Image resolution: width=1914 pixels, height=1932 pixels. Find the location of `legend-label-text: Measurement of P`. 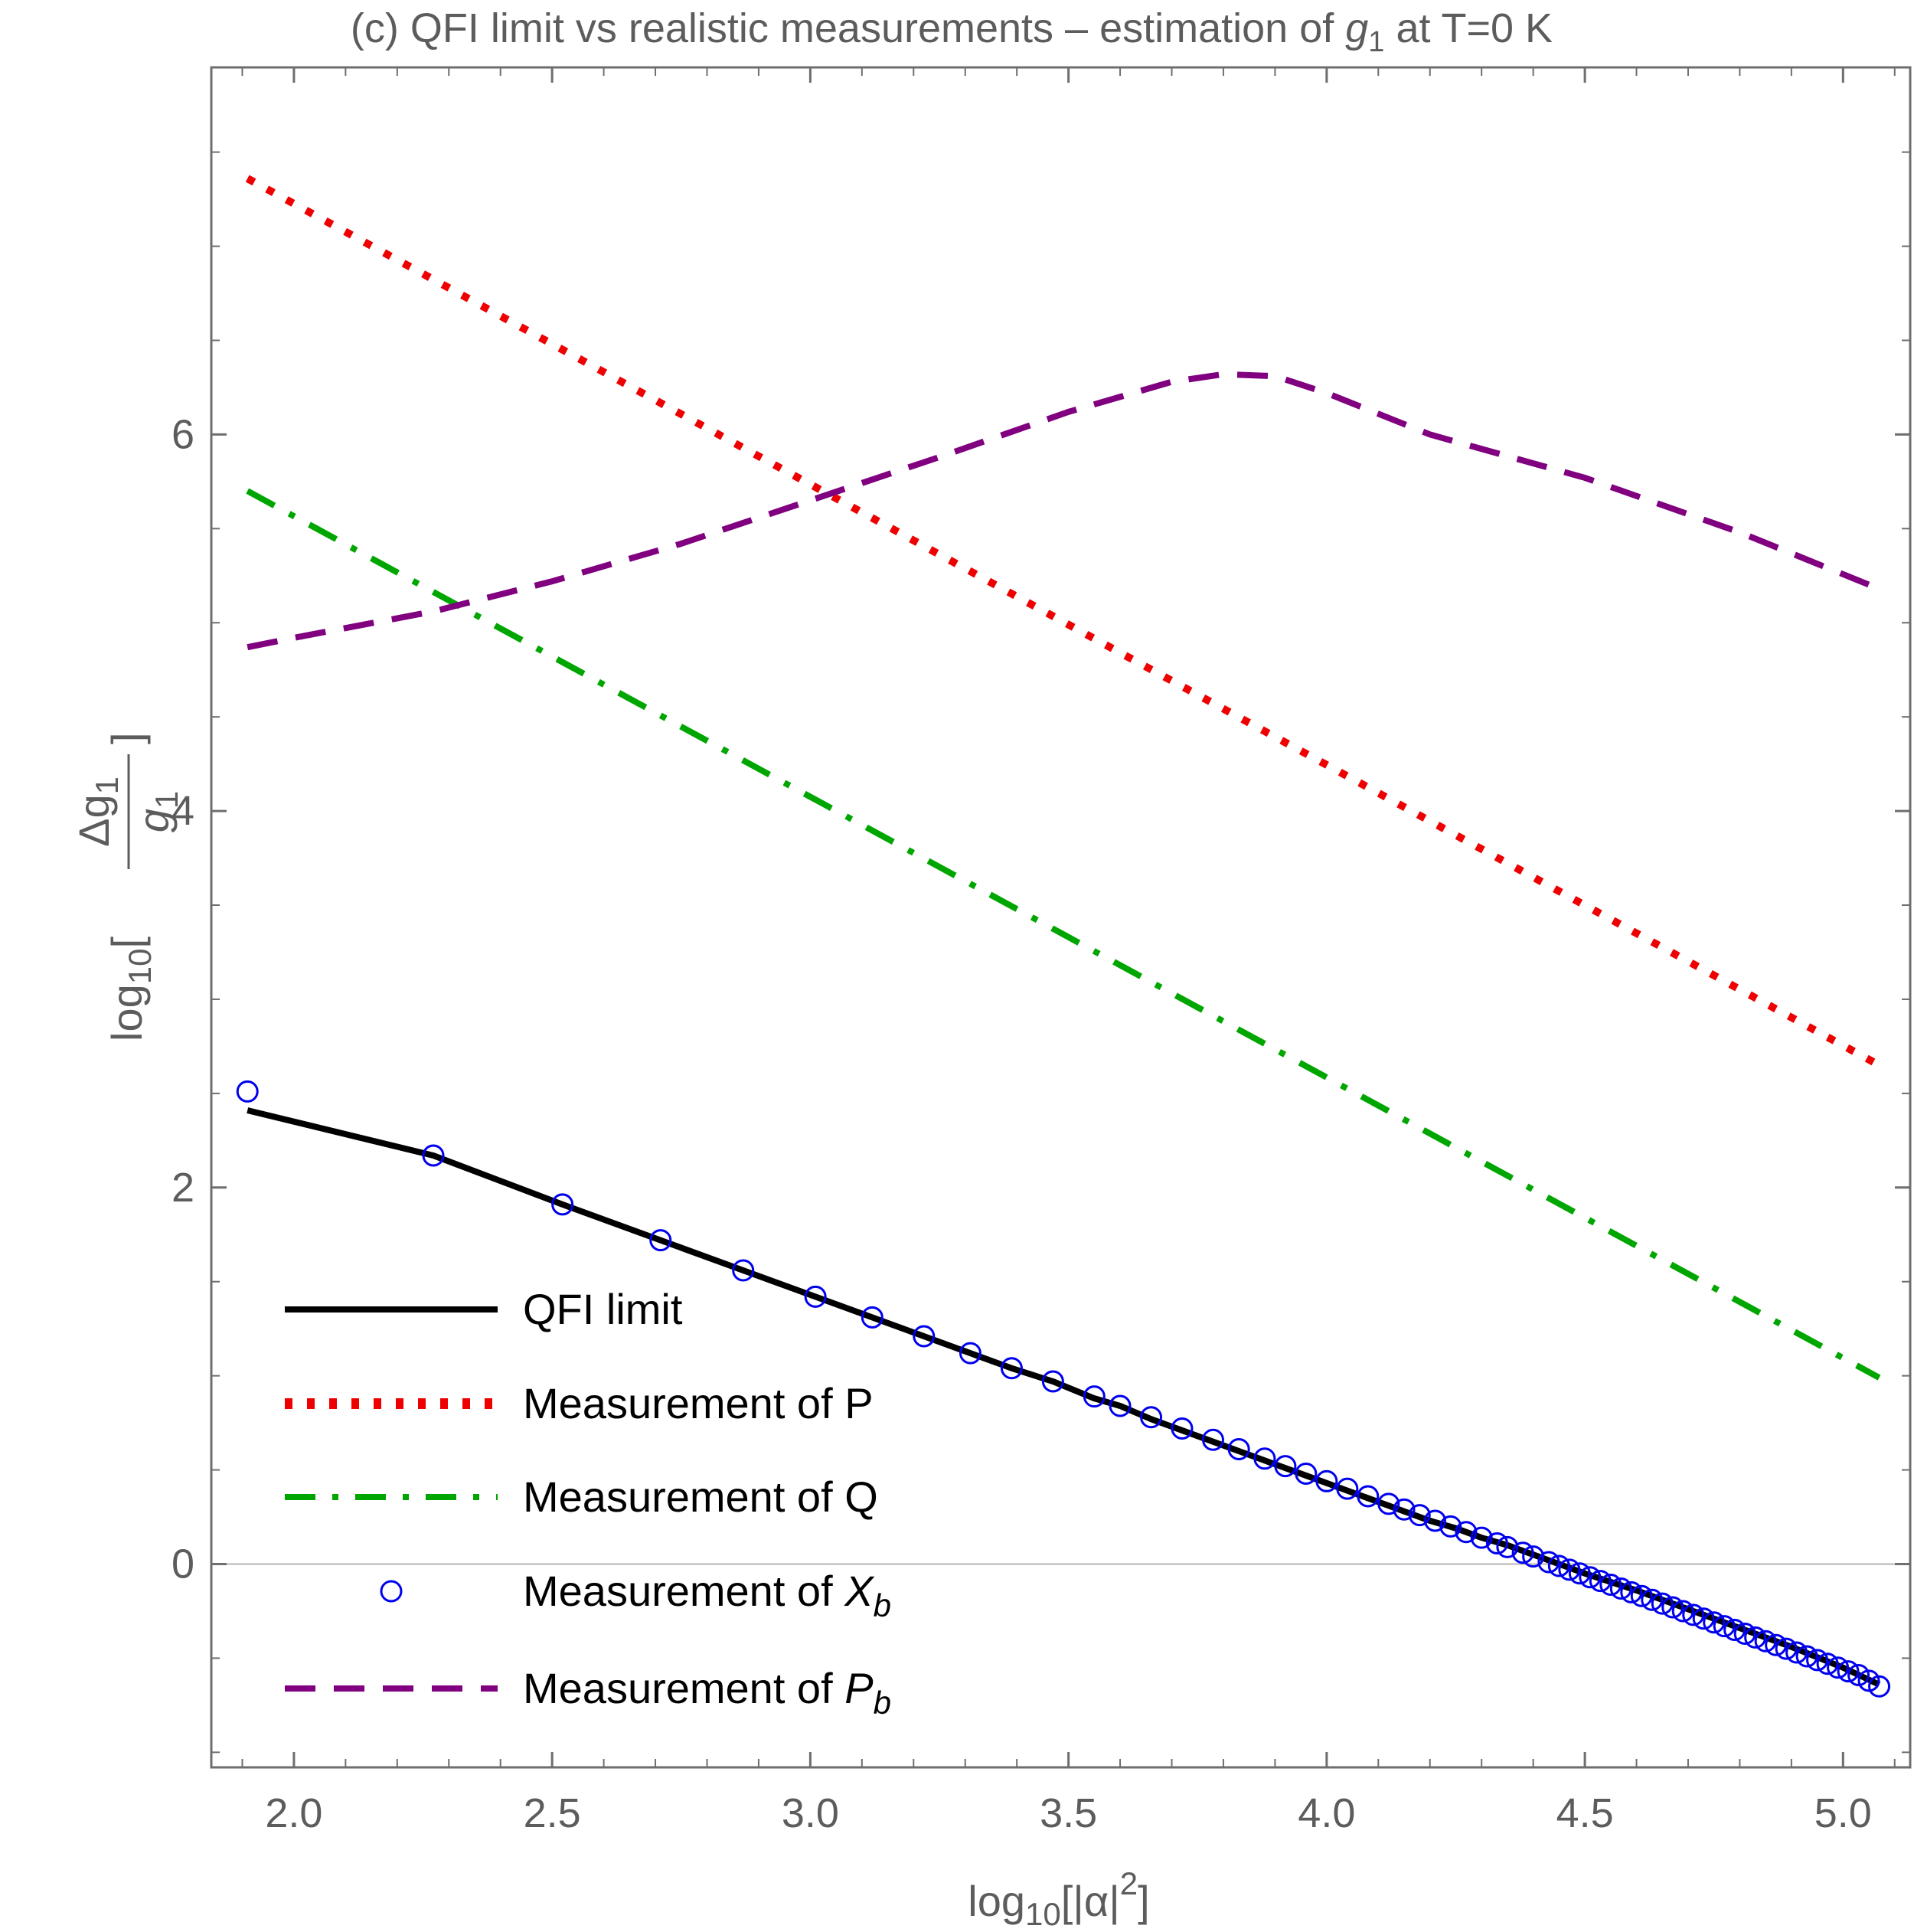

legend-label-text: Measurement of P is located at coordinates (698, 1403).